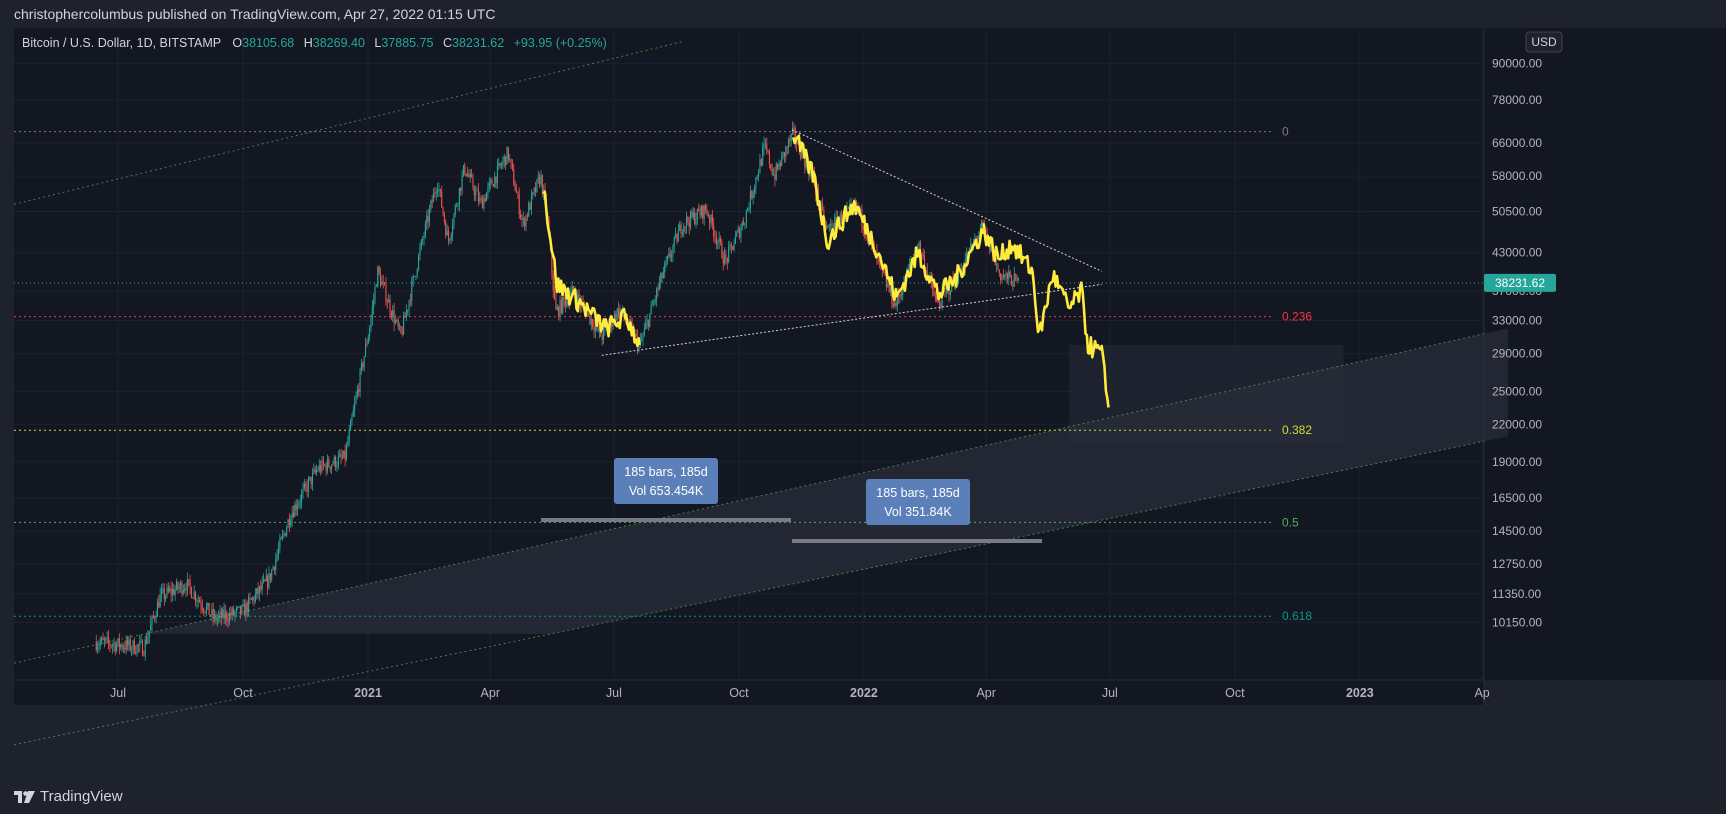 This screenshot has width=1726, height=814. What do you see at coordinates (918, 512) in the screenshot?
I see `measure-volume-label: Vol 351.84K` at bounding box center [918, 512].